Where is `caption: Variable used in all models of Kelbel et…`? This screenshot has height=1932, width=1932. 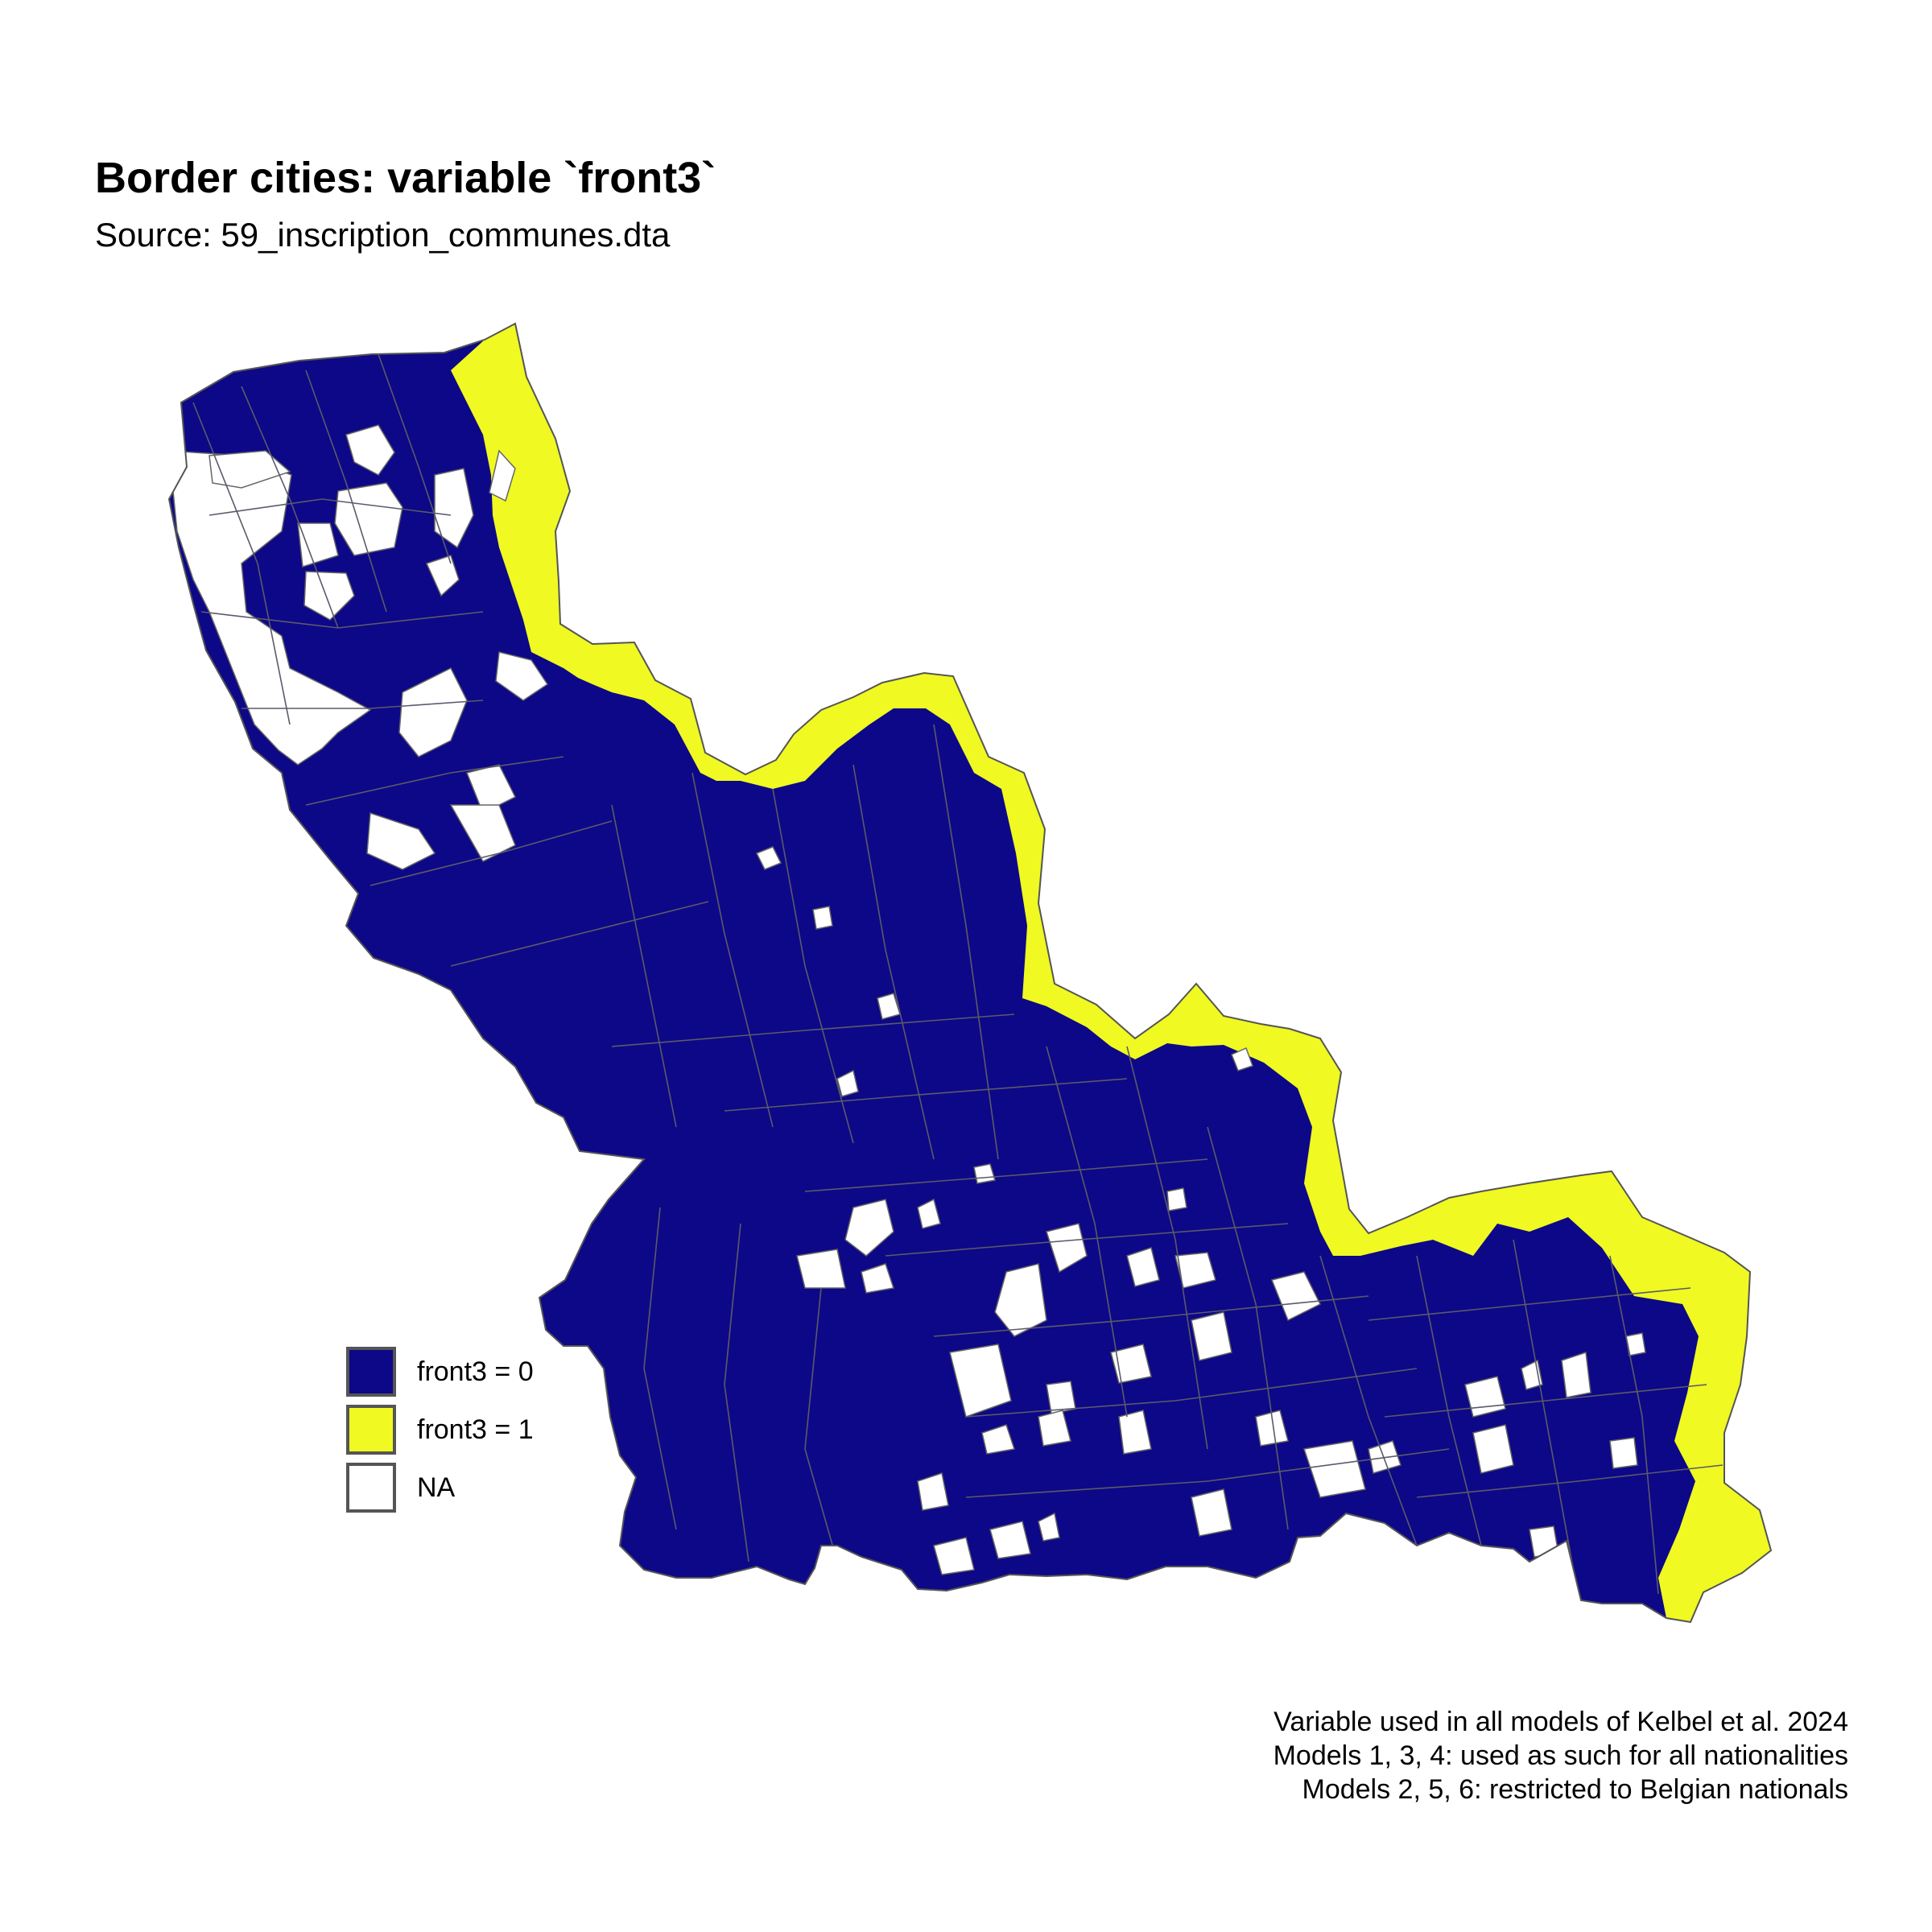
caption: Variable used in all models of Kelbel et… is located at coordinates (1561, 1755).